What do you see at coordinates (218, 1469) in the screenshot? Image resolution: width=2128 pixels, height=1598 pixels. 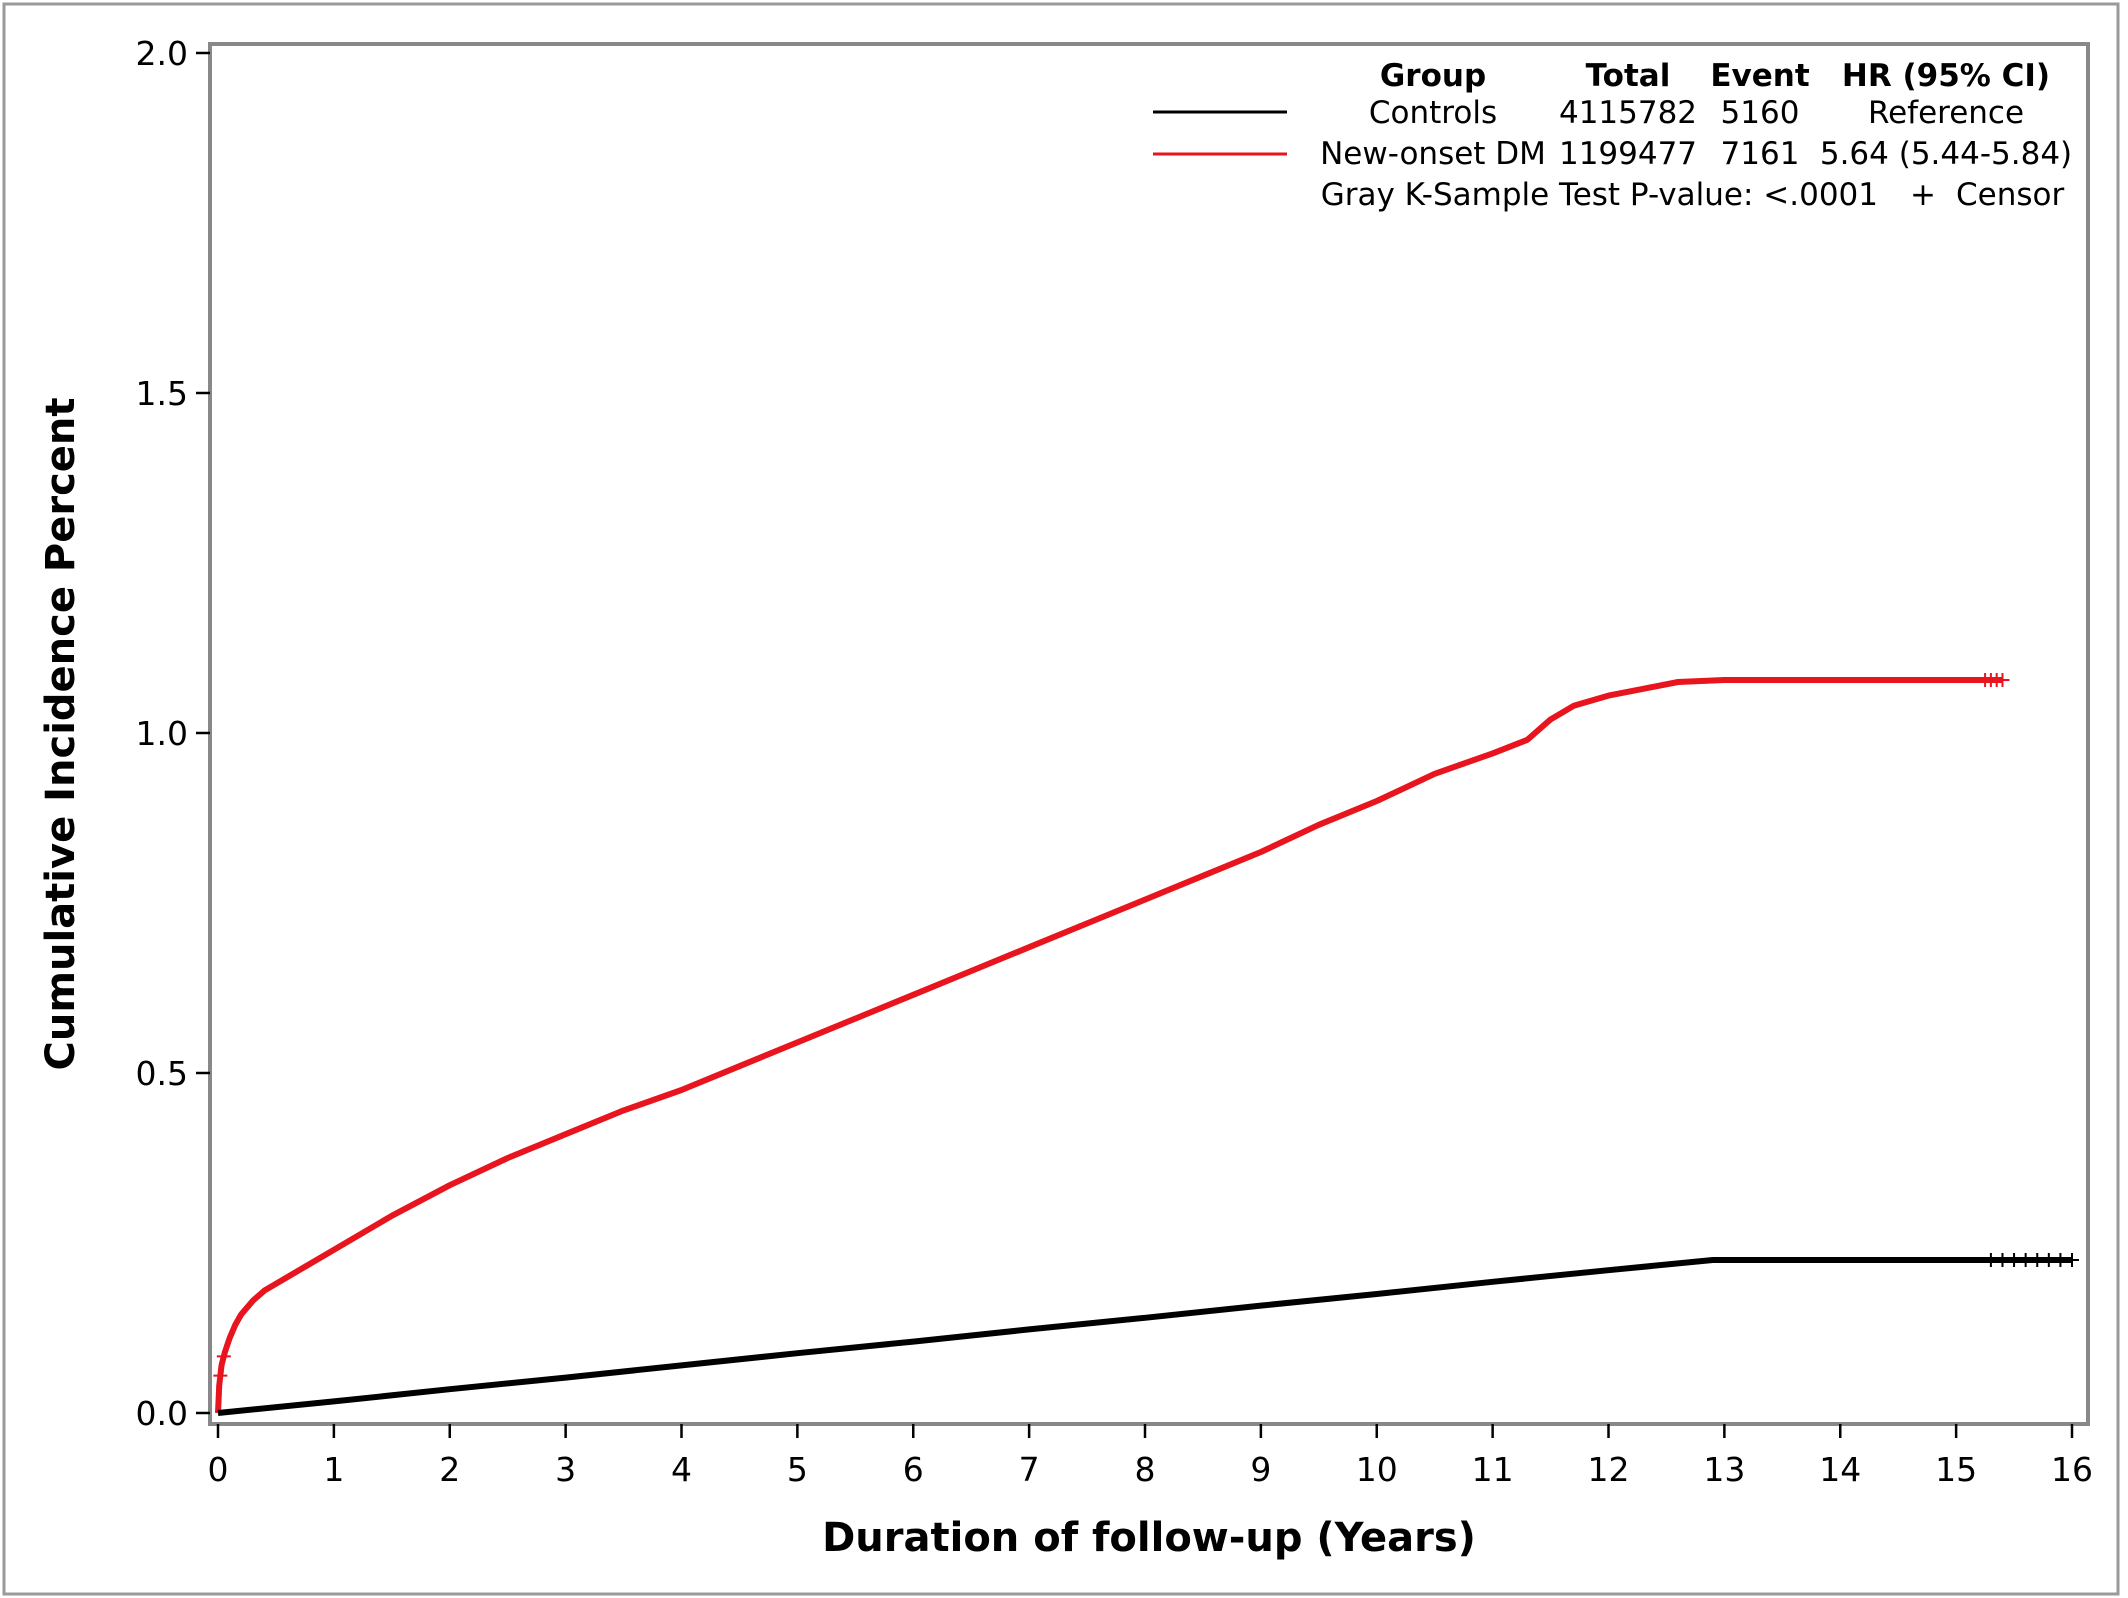 I see `x-tick-label-0: 0` at bounding box center [218, 1469].